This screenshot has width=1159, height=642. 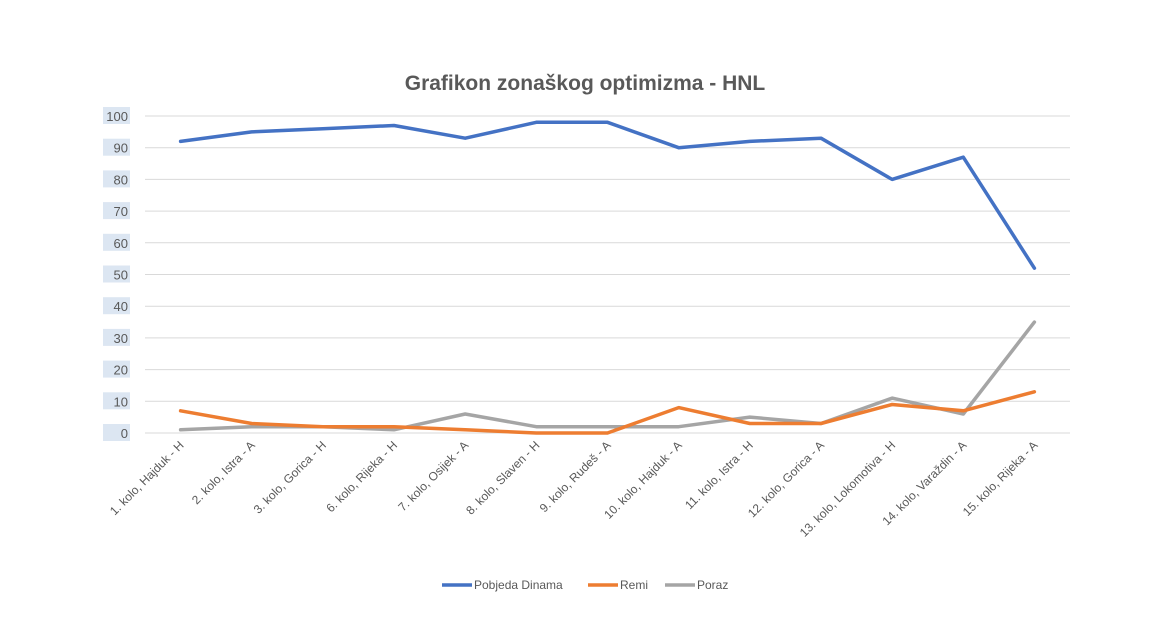 I want to click on x-tick-label: 6. kolo, Rijeka - H, so click(x=361, y=476).